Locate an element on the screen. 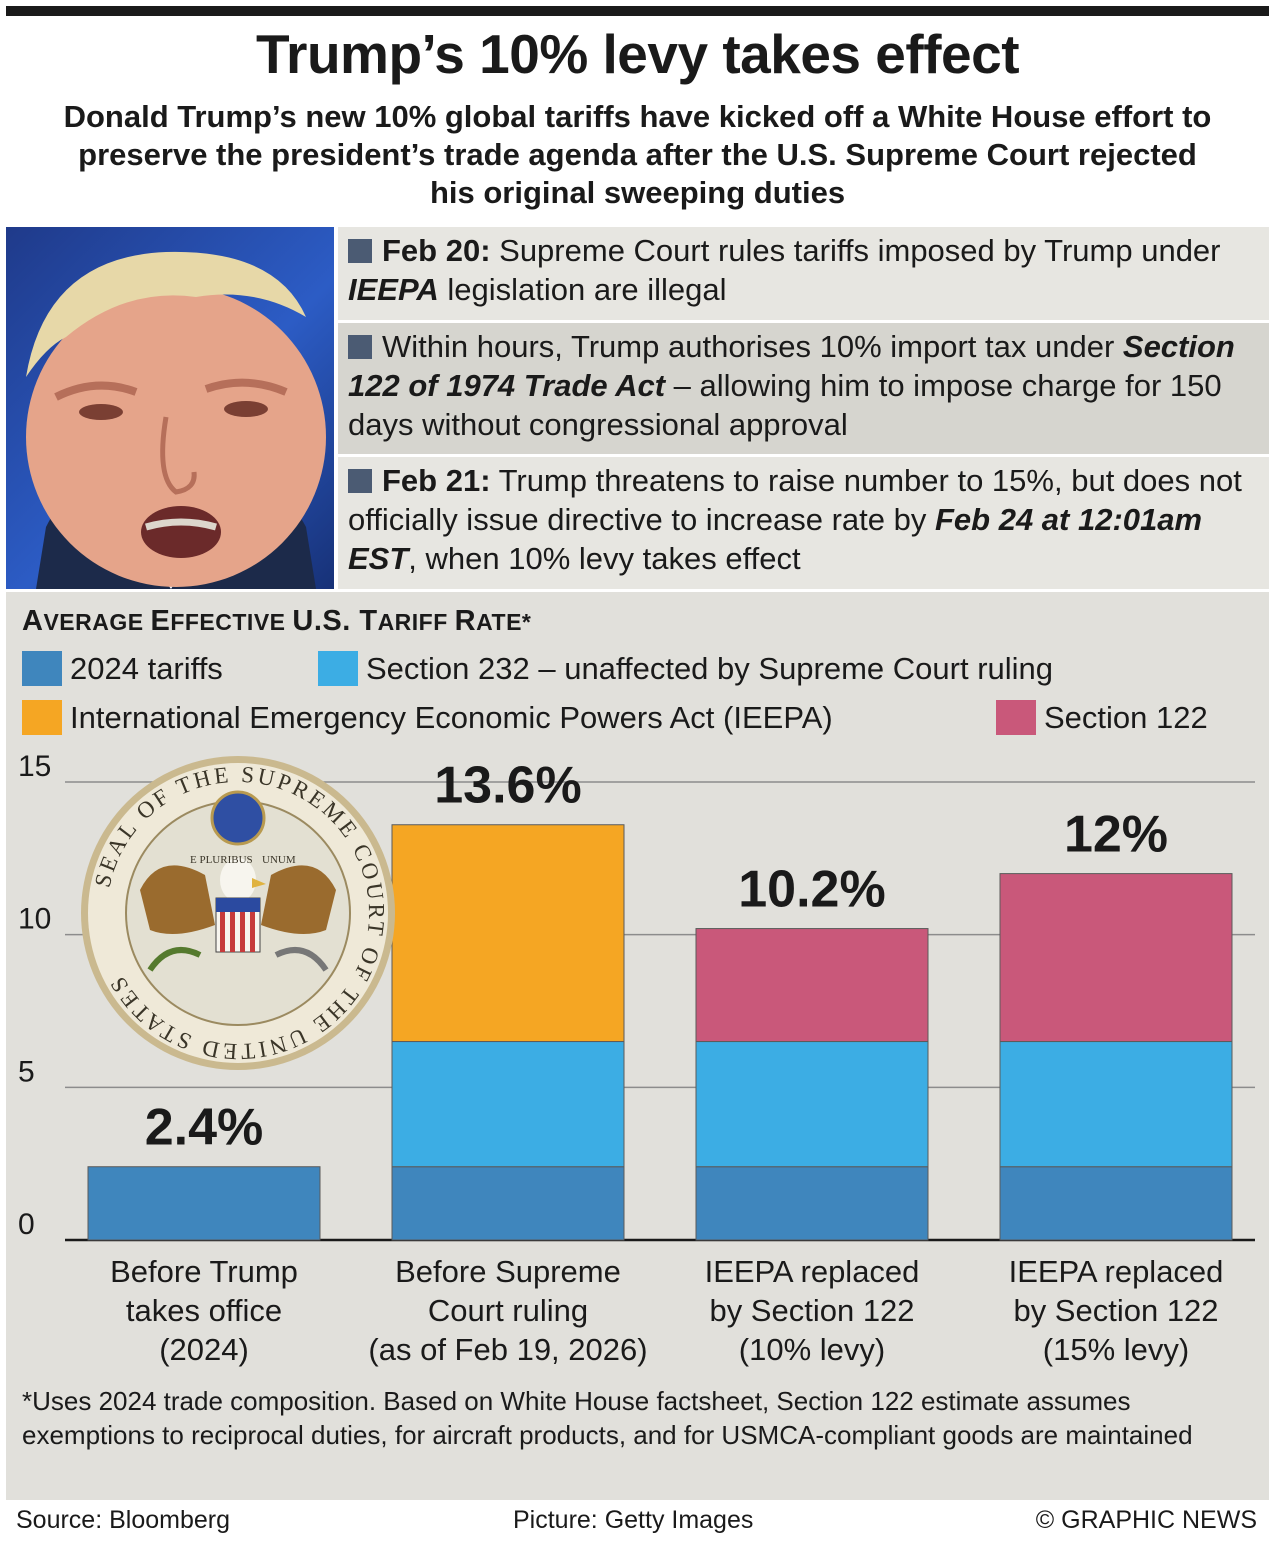  bar-total-label: 13.6% is located at coordinates (507, 786).